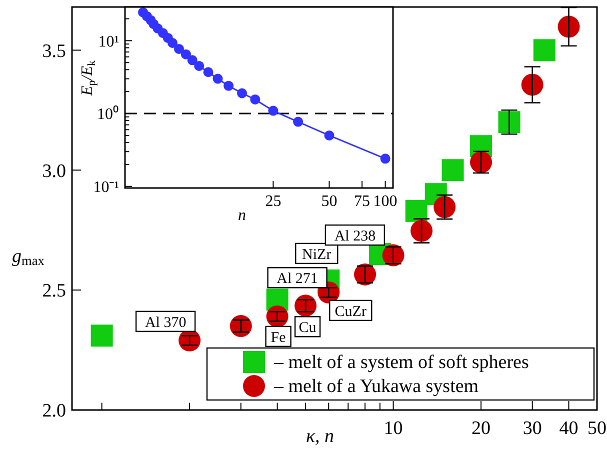 This screenshot has height=450, width=607. What do you see at coordinates (317, 254) in the screenshot?
I see `annotation: NiZr` at bounding box center [317, 254].